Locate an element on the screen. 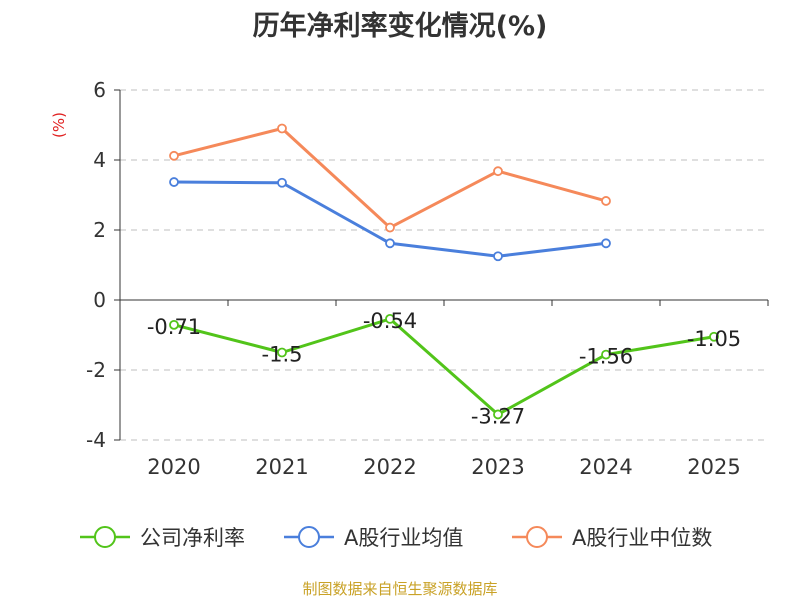 This screenshot has width=800, height=600. chart-title: 历年净利率变化情况(%) is located at coordinates (400, 26).